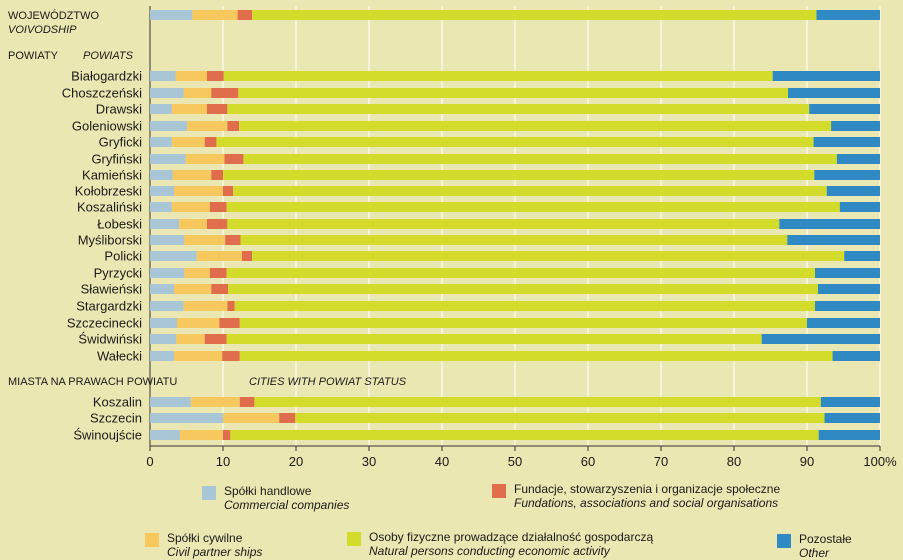 This screenshot has height=560, width=903. I want to click on category-label: Drawski, so click(119, 109).